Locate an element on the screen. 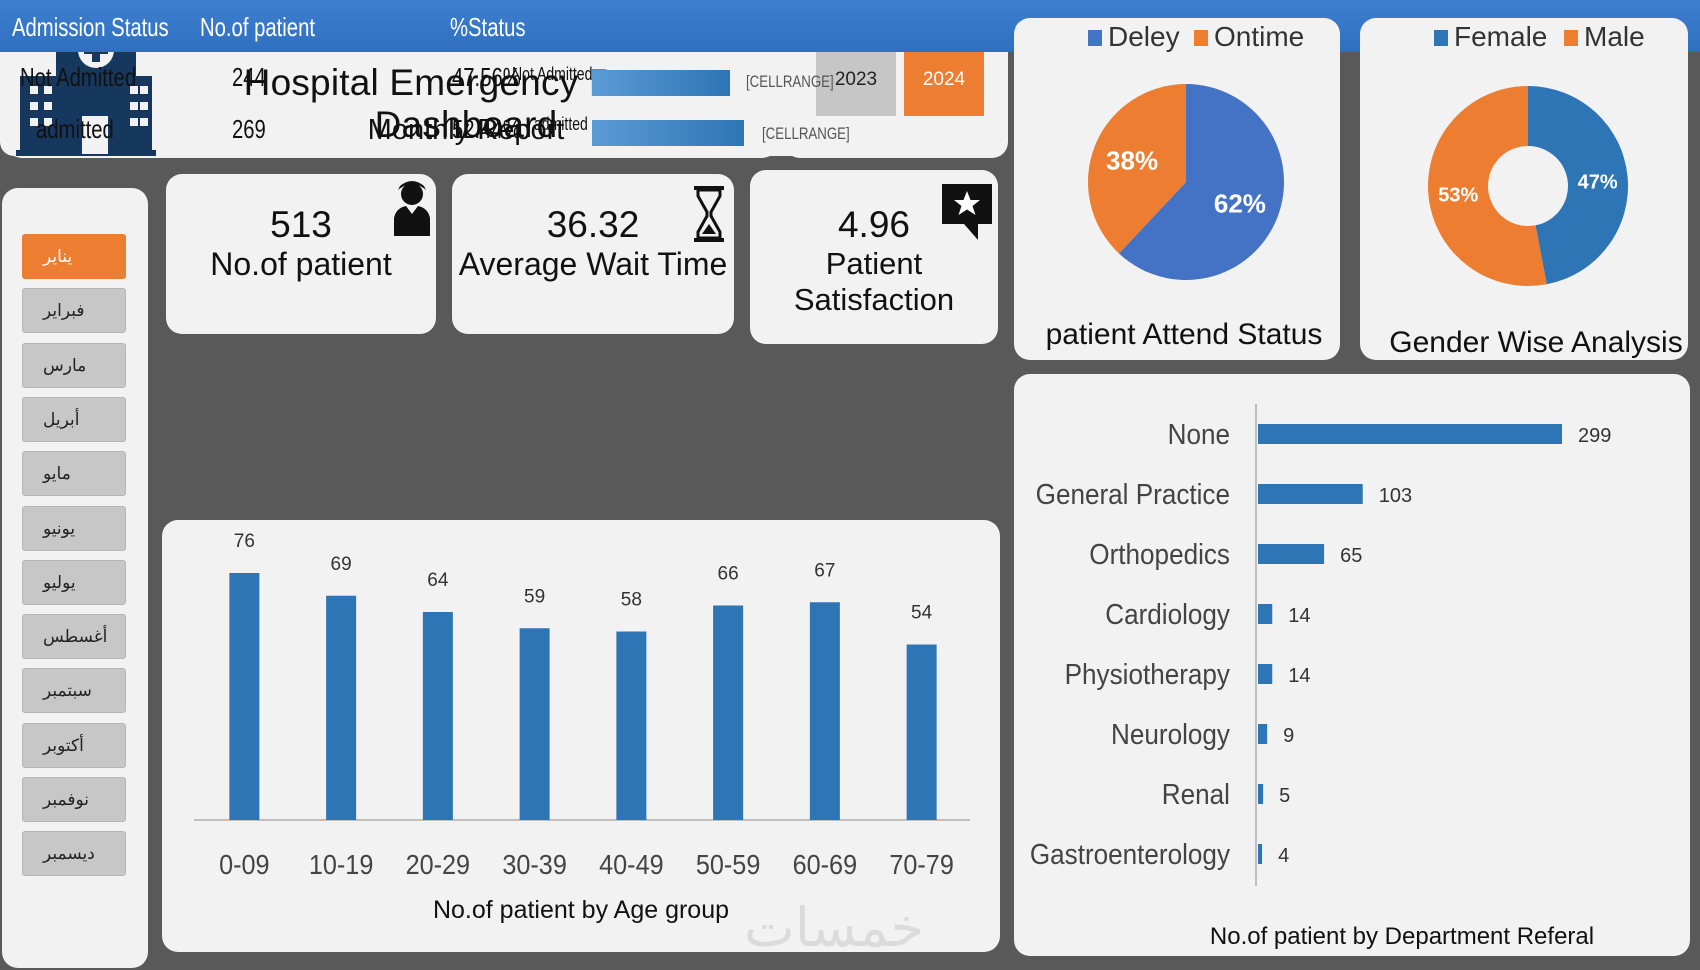 The image size is (1700, 970). pie-data-label: 53% is located at coordinates (1458, 196).